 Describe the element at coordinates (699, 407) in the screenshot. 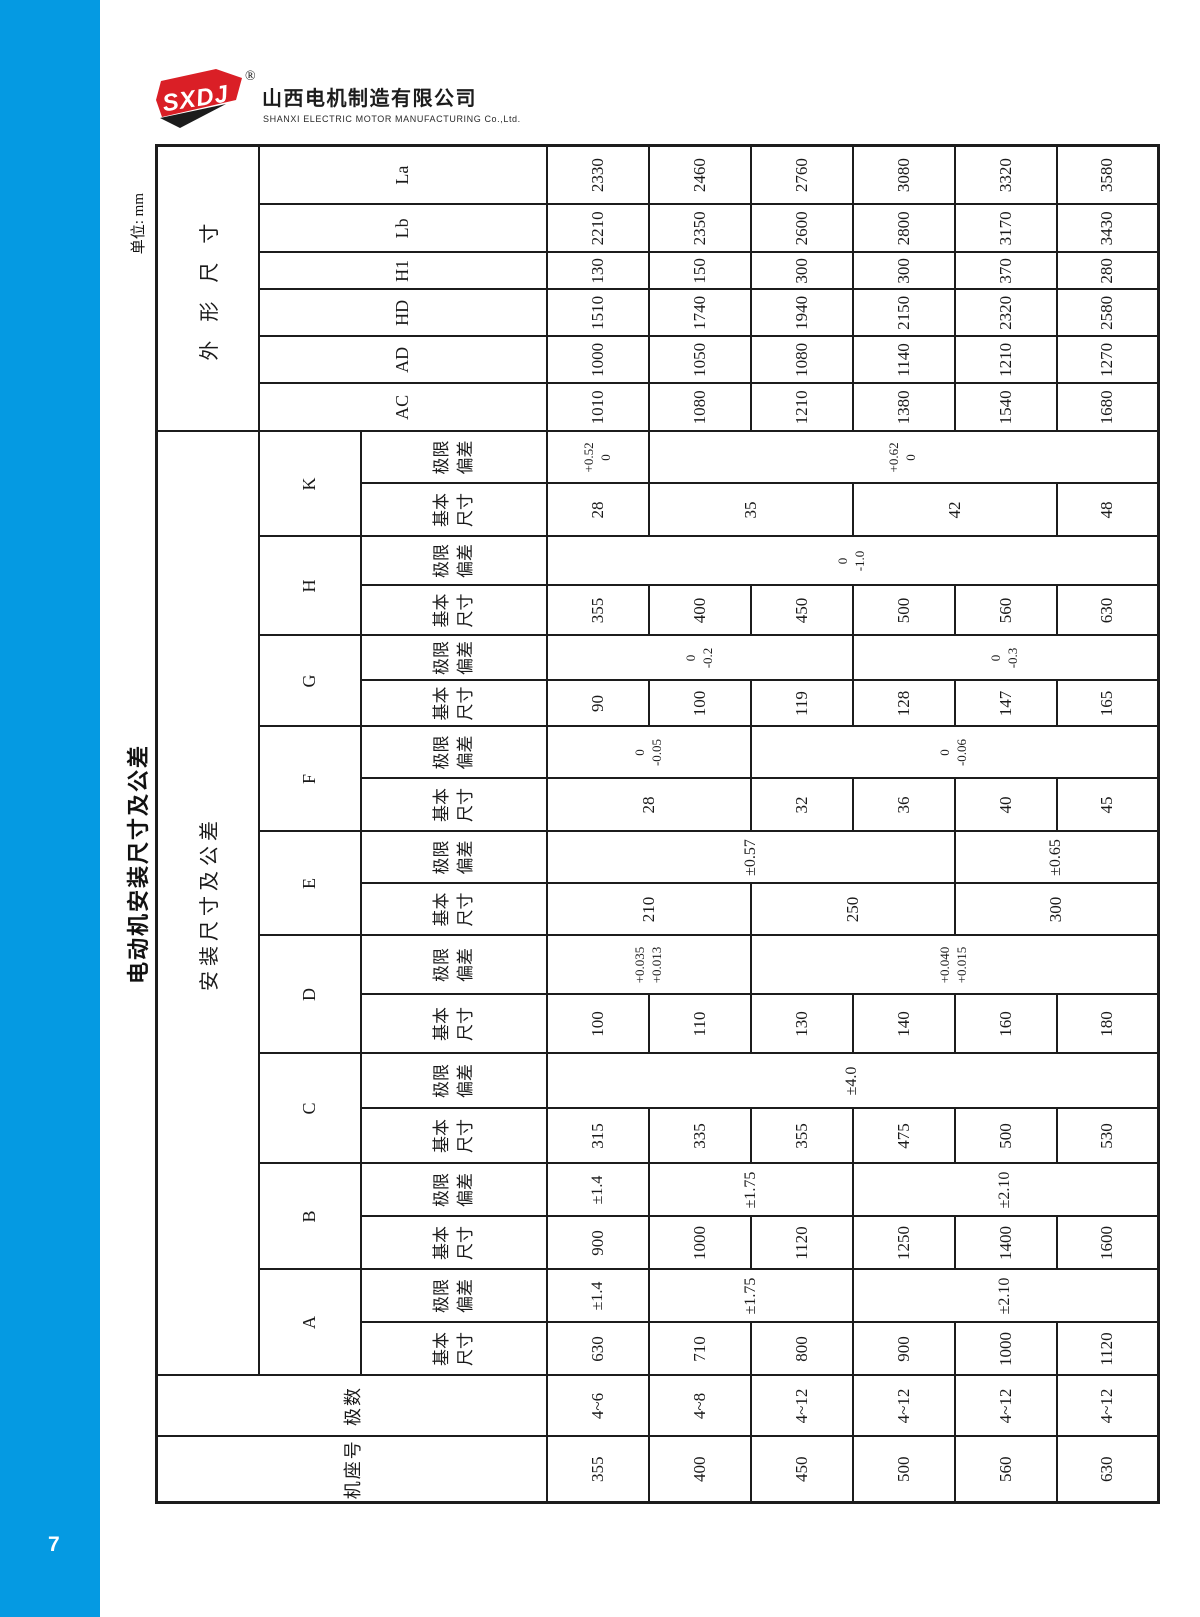

I see `ac-cell: 1080` at that location.